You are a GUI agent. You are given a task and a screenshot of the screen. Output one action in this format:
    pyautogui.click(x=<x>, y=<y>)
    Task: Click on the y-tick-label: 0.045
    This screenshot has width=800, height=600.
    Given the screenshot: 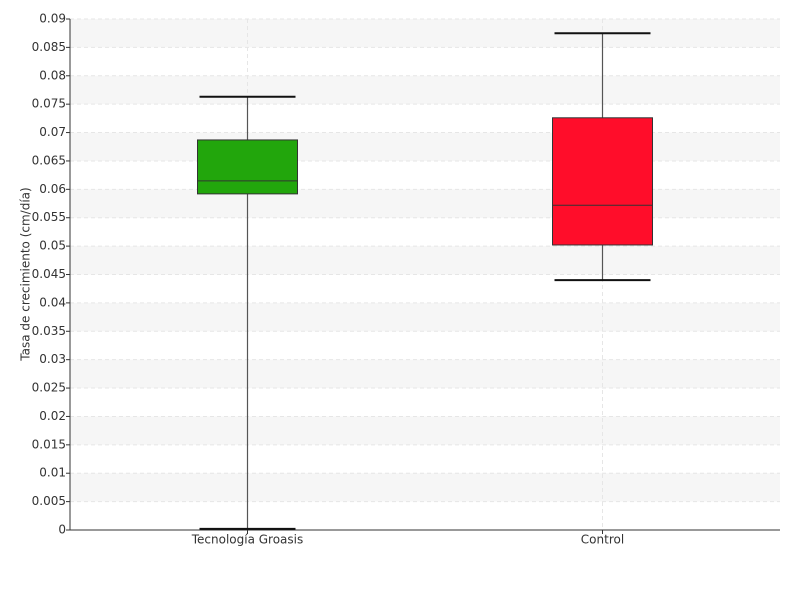 What is the action you would take?
    pyautogui.click(x=49, y=274)
    